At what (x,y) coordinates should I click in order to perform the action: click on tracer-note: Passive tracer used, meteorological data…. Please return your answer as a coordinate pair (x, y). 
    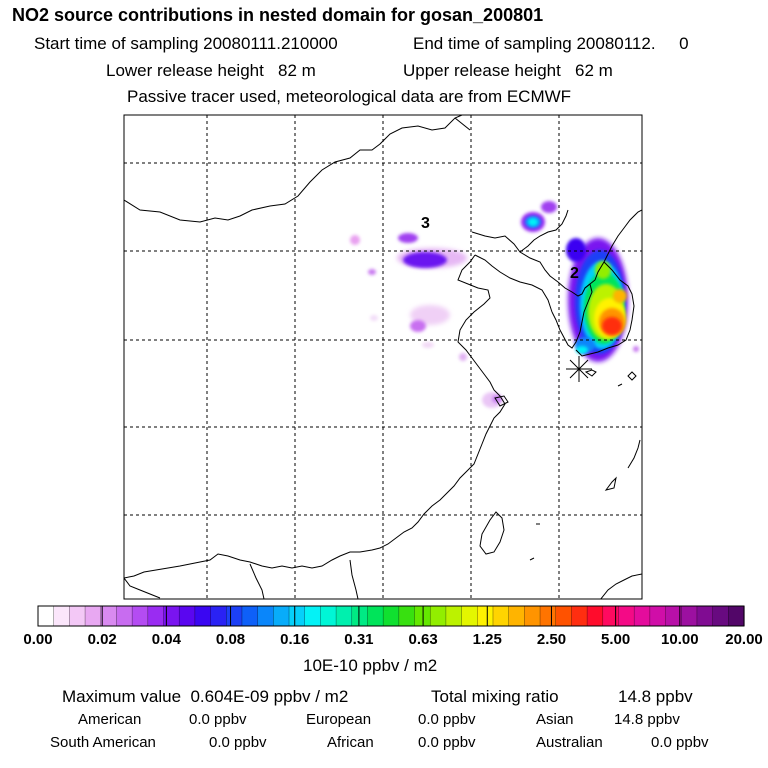
    Looking at the image, I should click on (349, 96).